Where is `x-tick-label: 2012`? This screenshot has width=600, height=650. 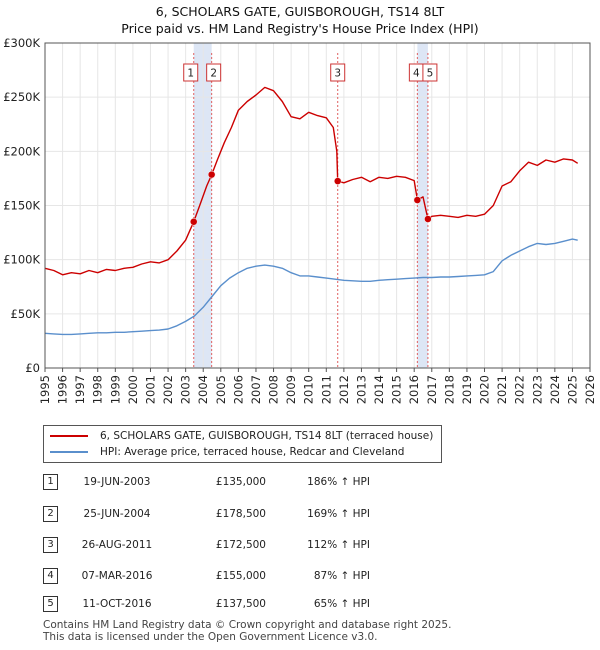
x-tick-label: 2012 is located at coordinates (344, 389).